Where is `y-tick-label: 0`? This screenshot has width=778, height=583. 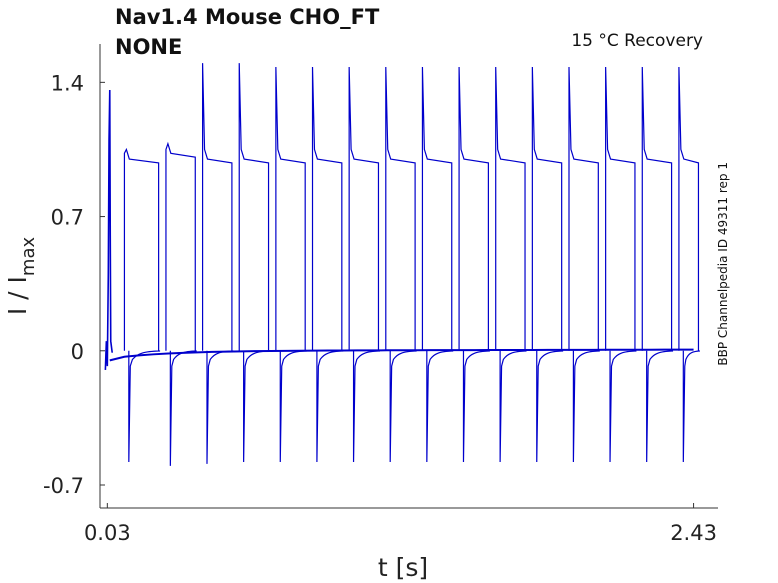 y-tick-label: 0 is located at coordinates (77, 352).